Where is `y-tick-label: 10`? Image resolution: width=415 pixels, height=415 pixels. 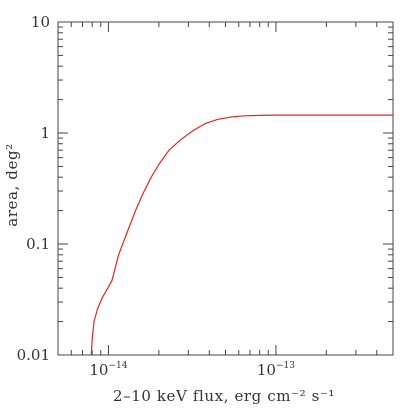
y-tick-label: 10 is located at coordinates (40, 22).